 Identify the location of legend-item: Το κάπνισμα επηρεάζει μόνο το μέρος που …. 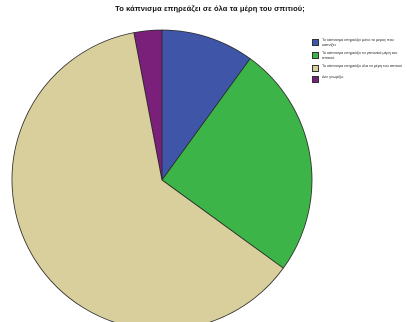
(358, 43).